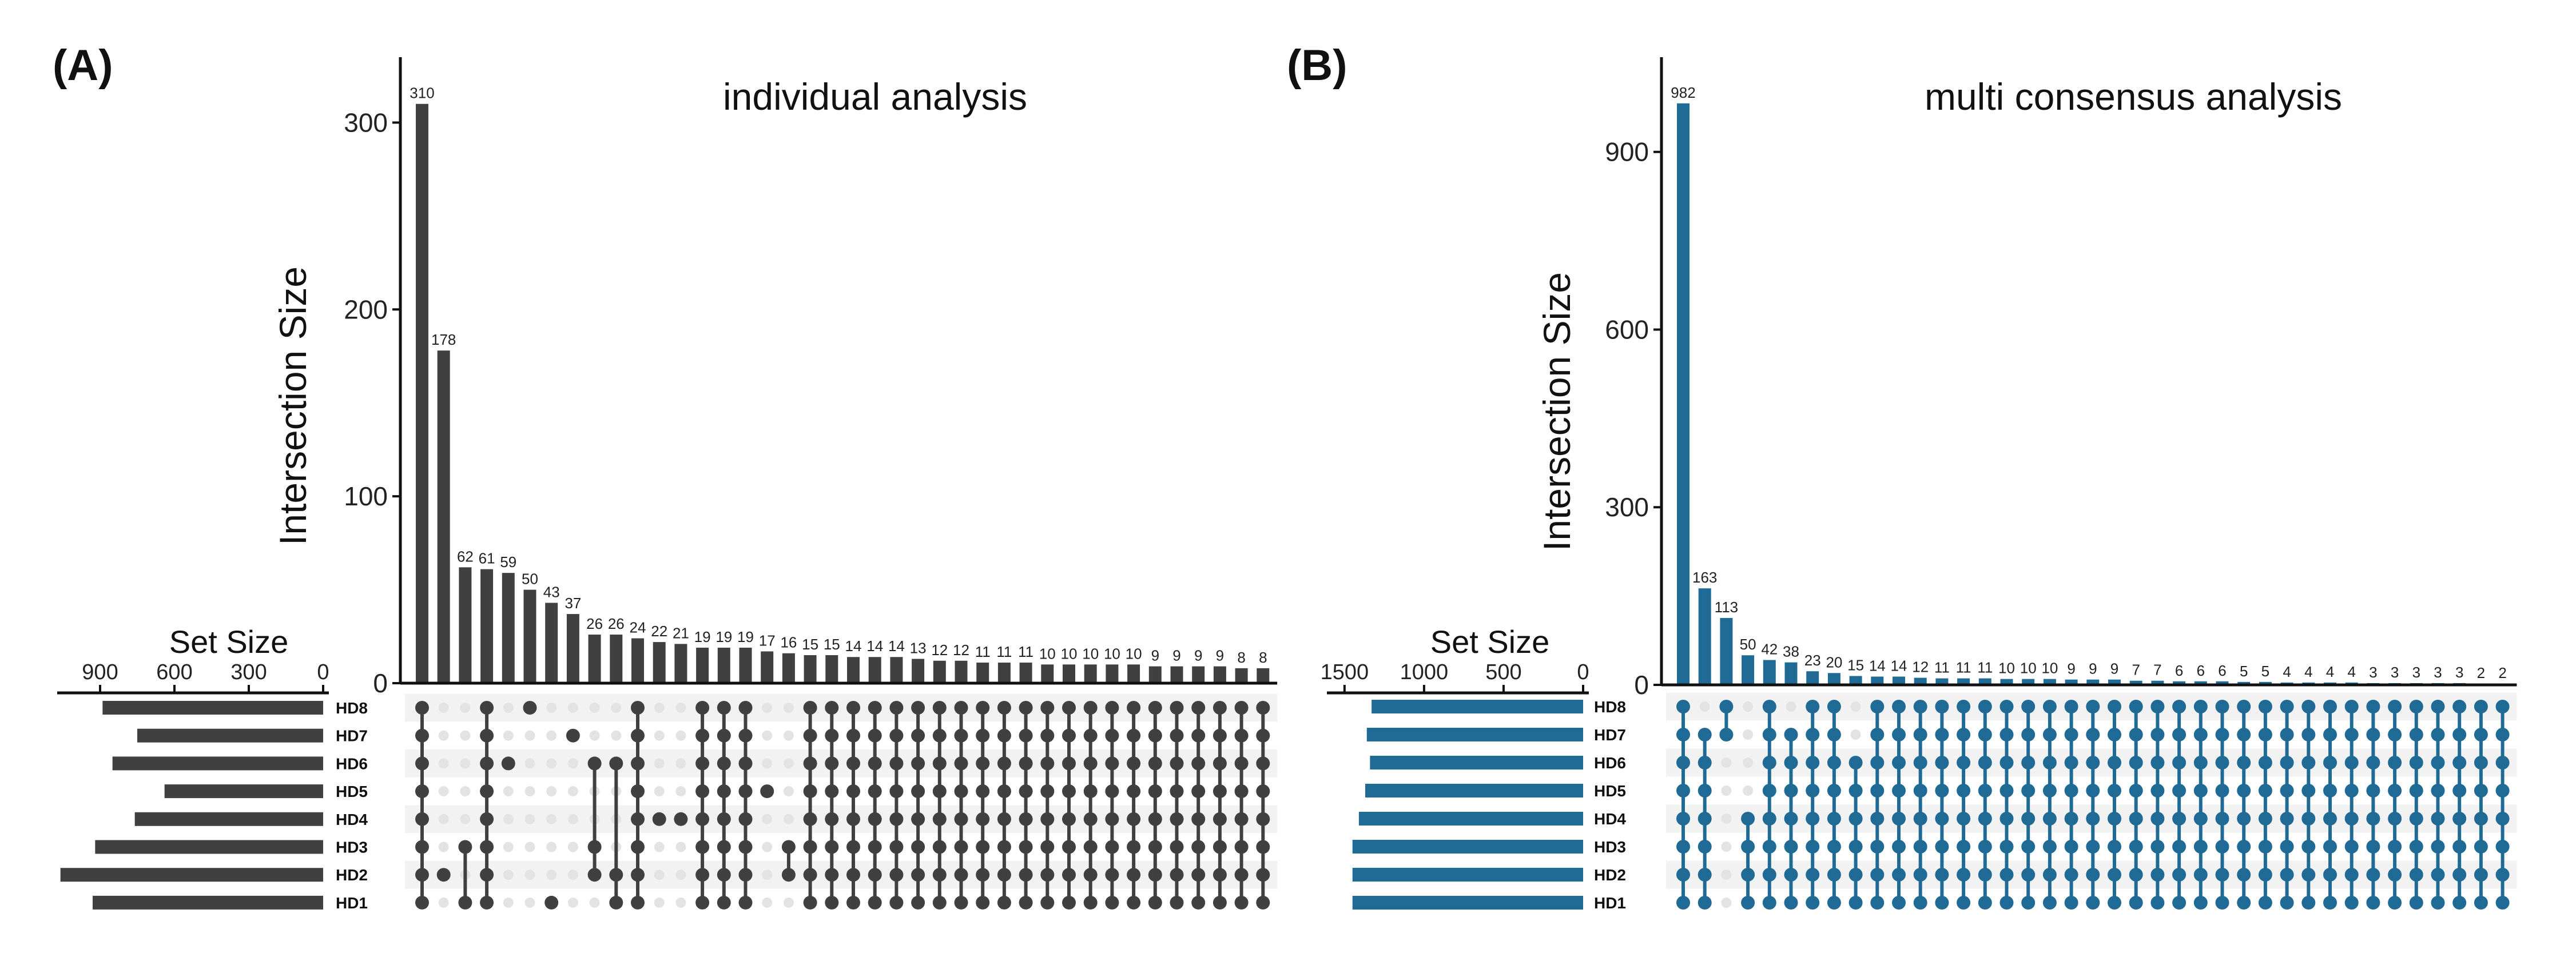  What do you see at coordinates (422, 93) in the screenshot?
I see `intersection-bar-label: 310` at bounding box center [422, 93].